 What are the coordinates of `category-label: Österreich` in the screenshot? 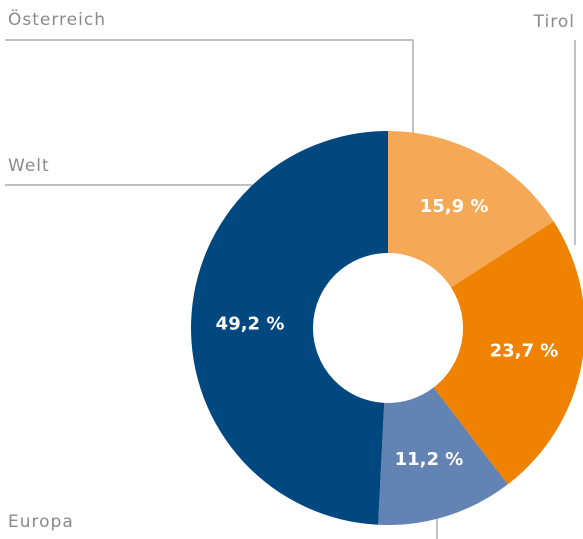 It's located at (57, 19).